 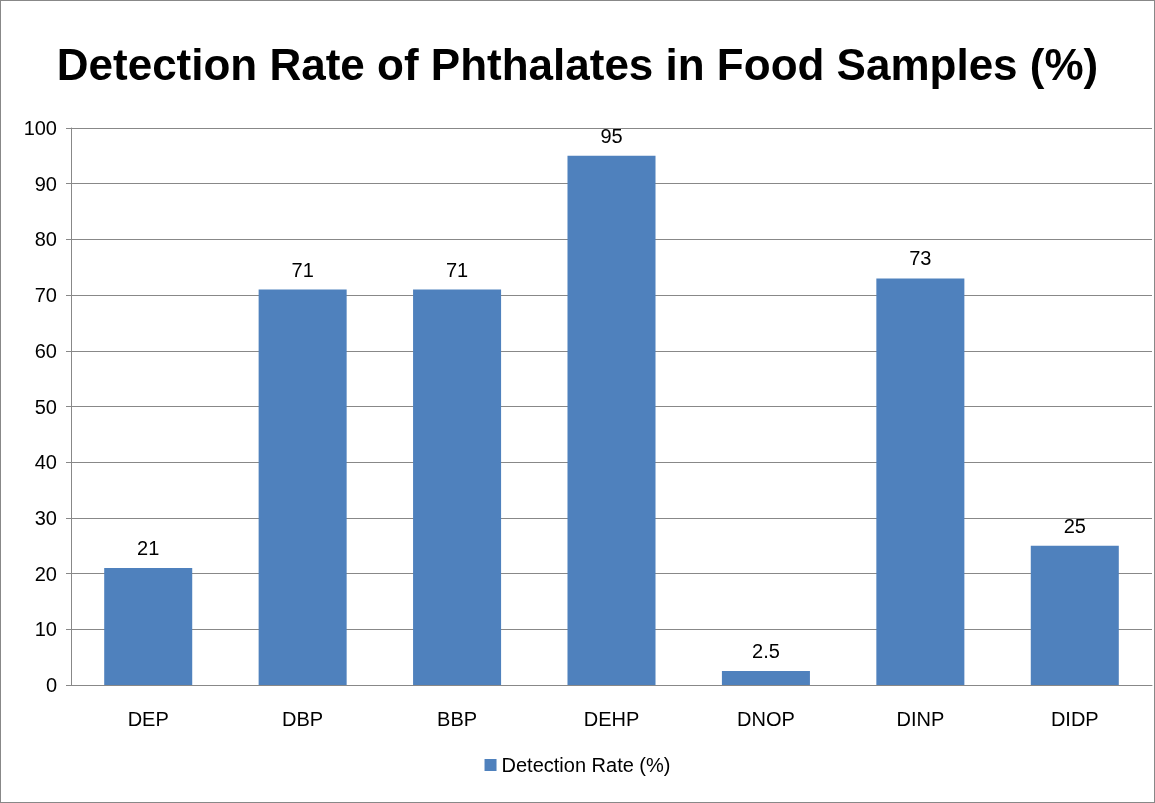 What do you see at coordinates (1074, 525) in the screenshot?
I see `data-label: 25` at bounding box center [1074, 525].